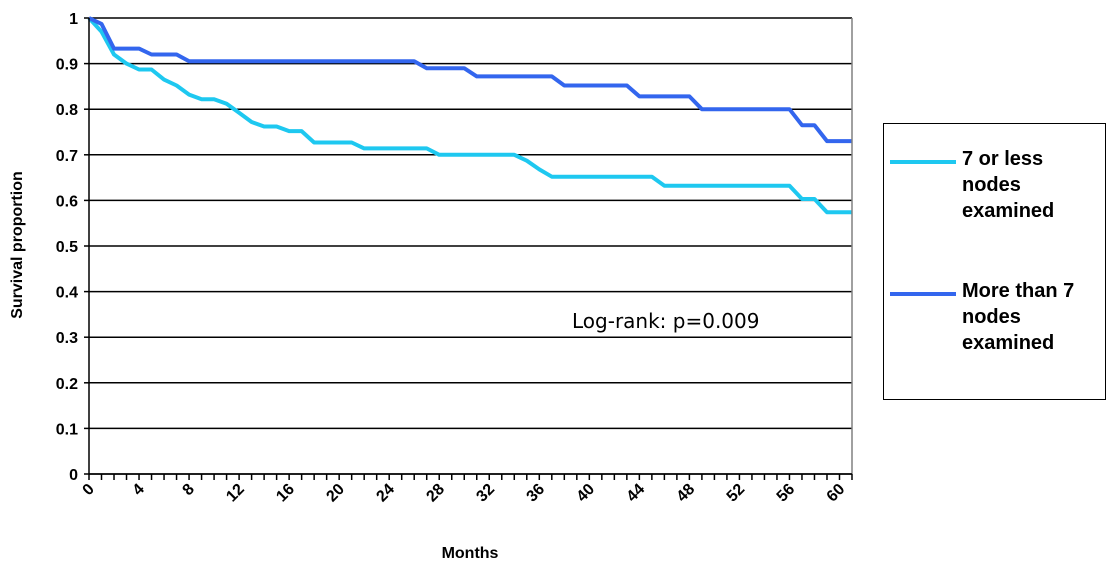 This screenshot has height=568, width=1113. What do you see at coordinates (67, 156) in the screenshot?
I see `y-tick-label: 0.7` at bounding box center [67, 156].